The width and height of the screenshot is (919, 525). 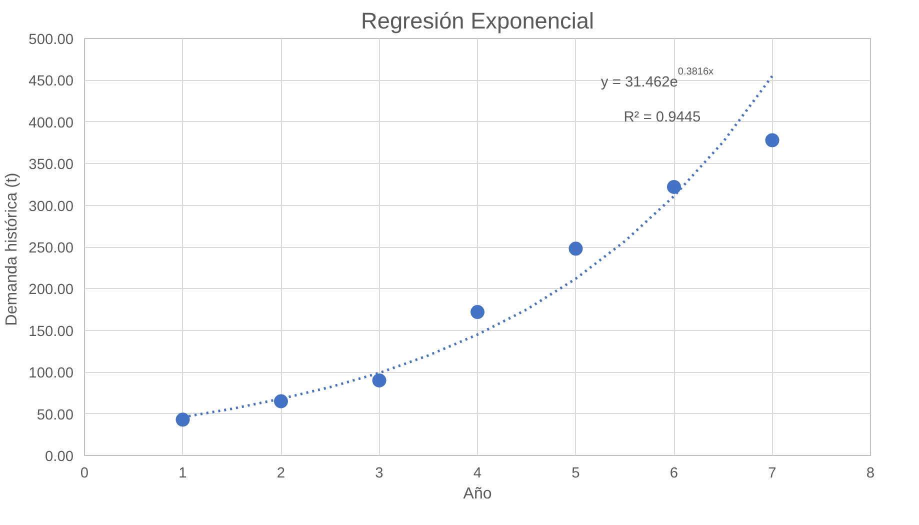 I want to click on x-tick-label: 1, so click(x=182, y=474).